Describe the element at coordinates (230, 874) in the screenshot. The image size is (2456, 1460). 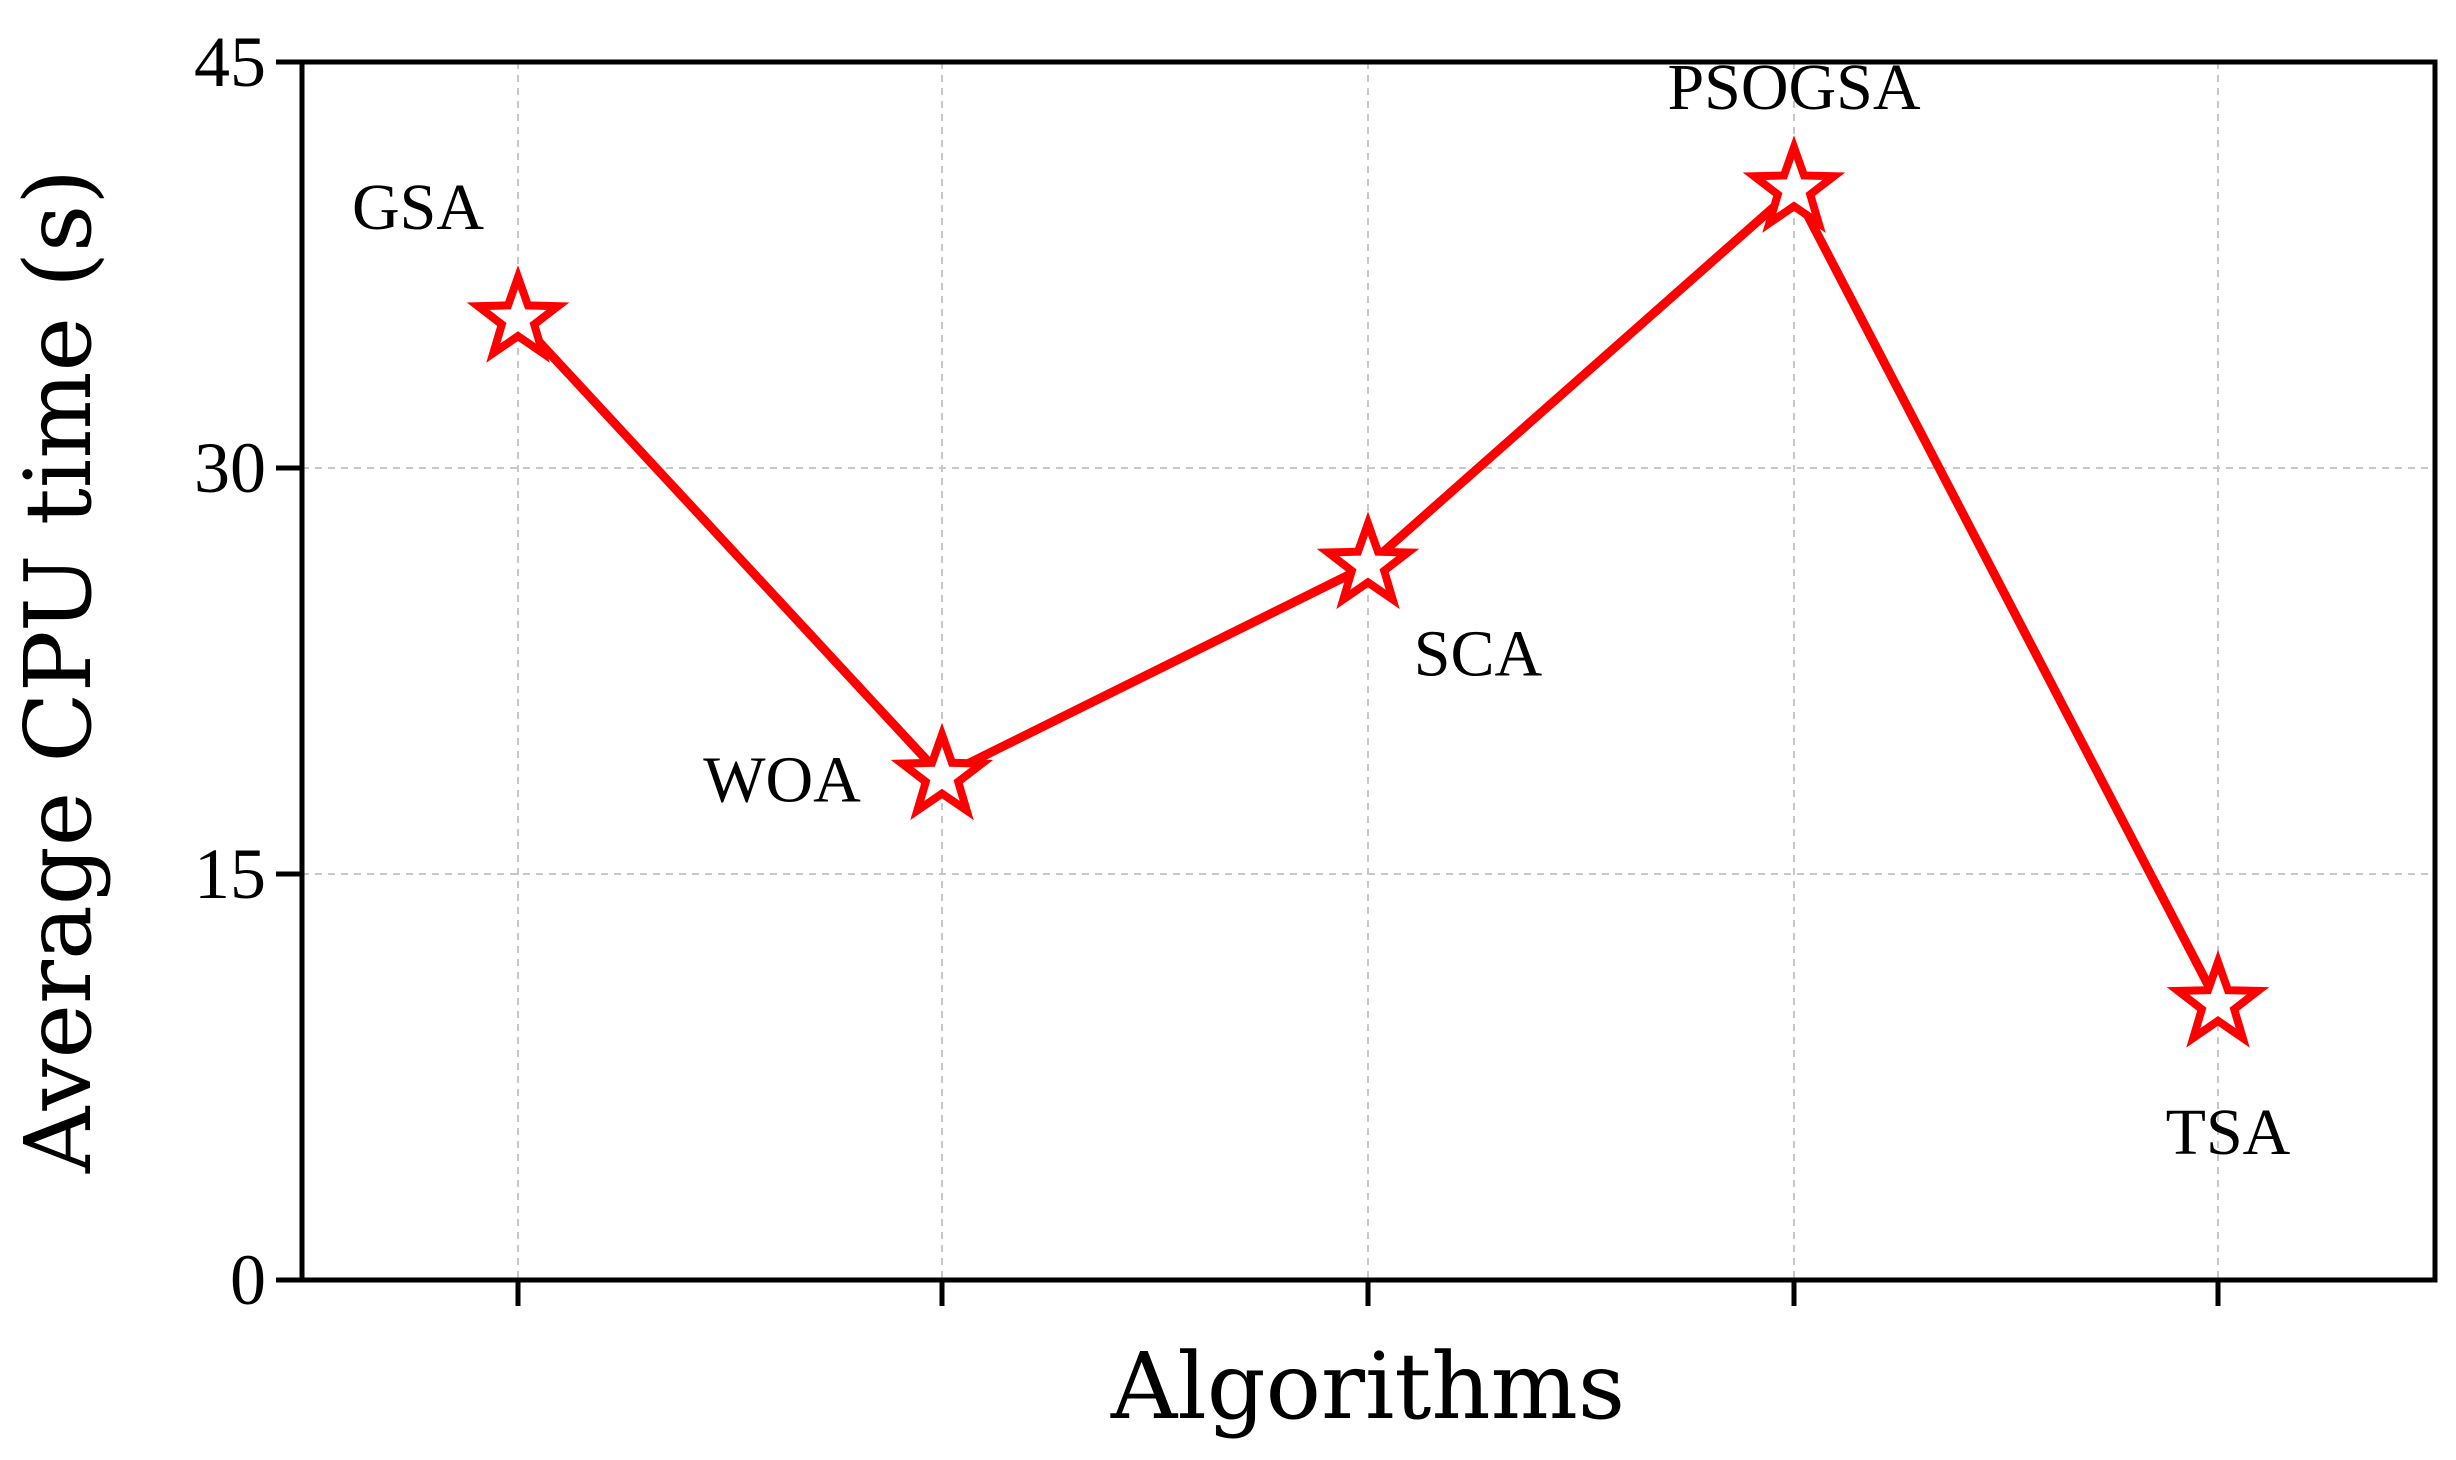
I see `y-tick-label: 15` at that location.